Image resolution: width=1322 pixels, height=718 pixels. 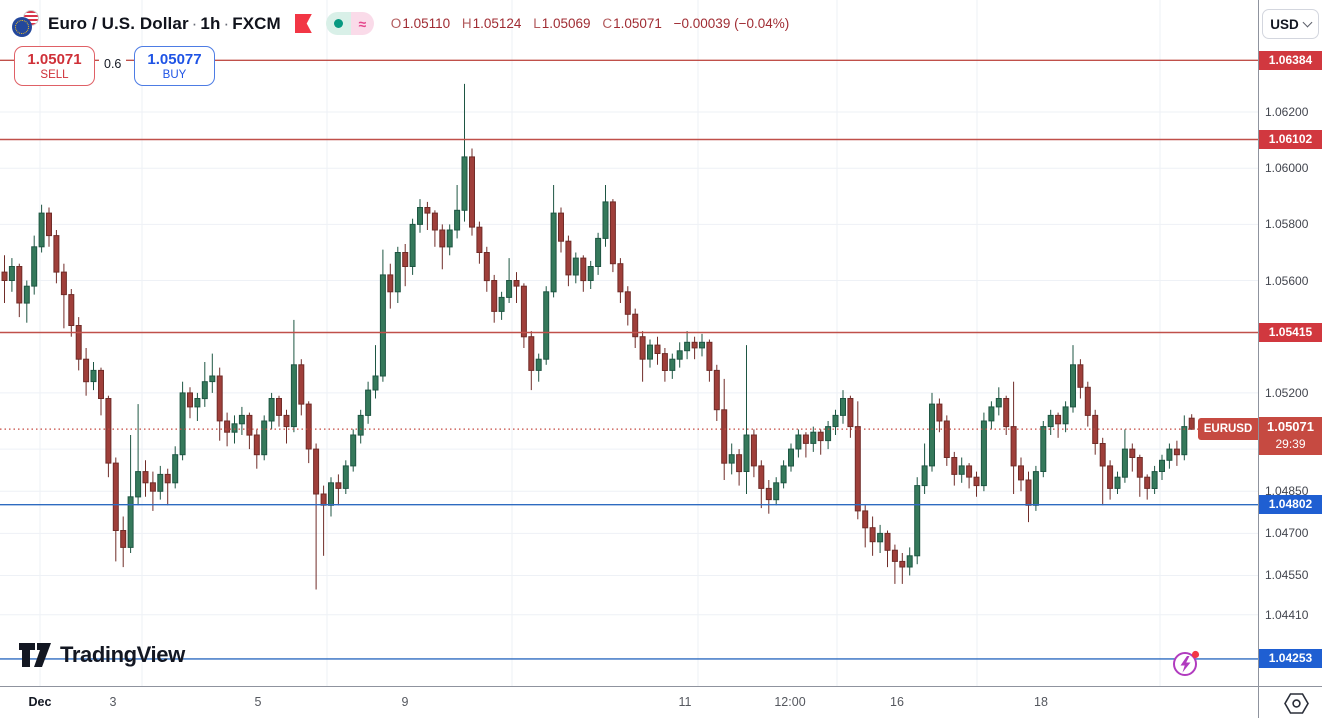 I want to click on market-open-dot-icon, so click(x=338, y=23).